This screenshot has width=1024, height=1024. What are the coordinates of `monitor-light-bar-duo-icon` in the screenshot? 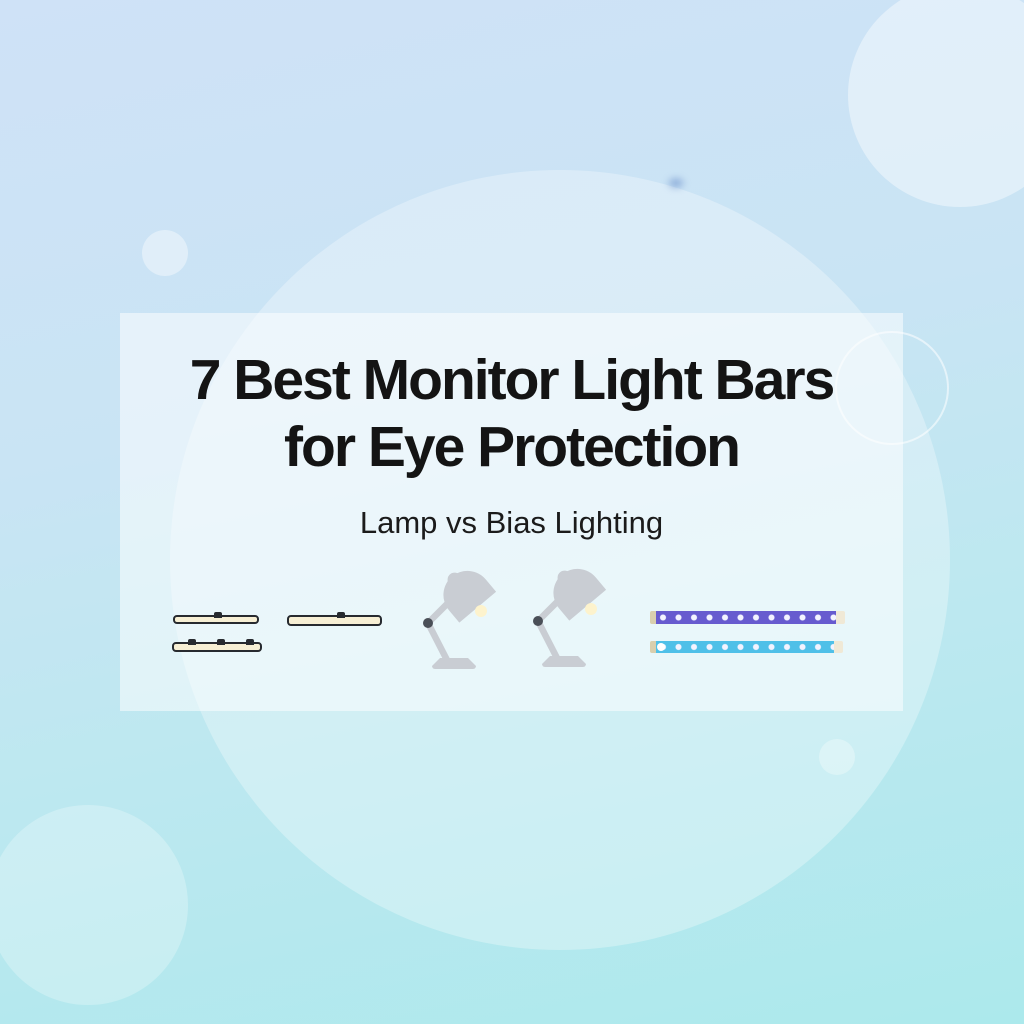 It's located at (219, 634).